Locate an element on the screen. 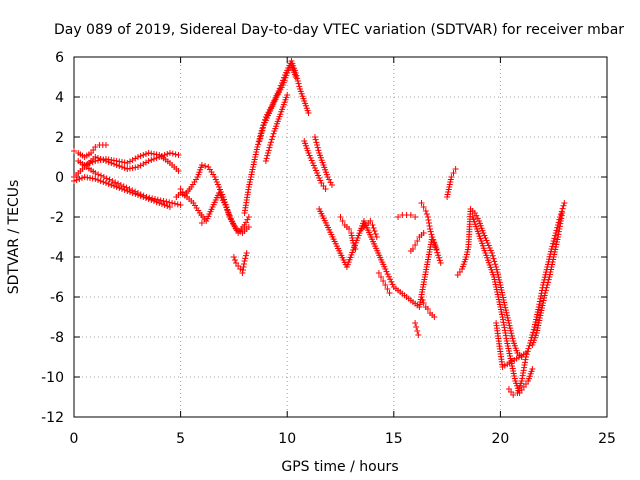  y-tick-label: -10 is located at coordinates (52, 378).